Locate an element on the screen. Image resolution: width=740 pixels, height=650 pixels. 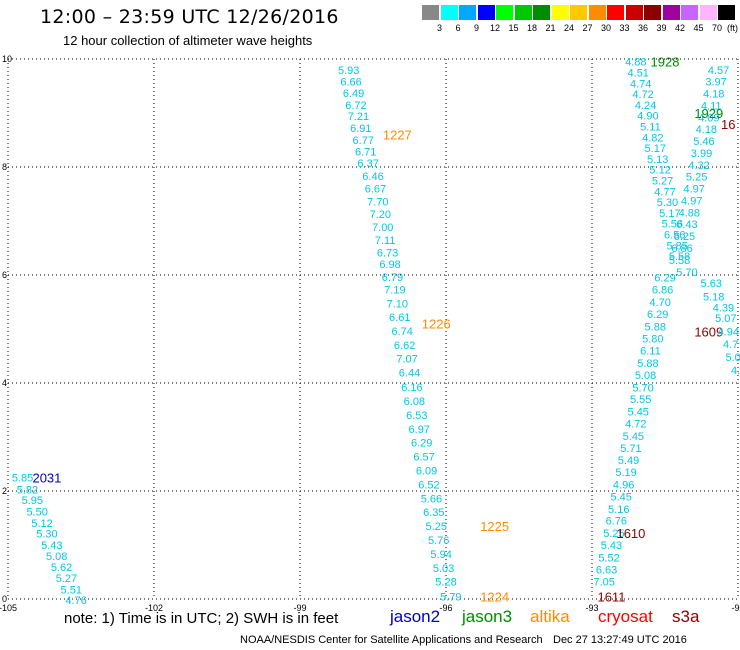
swh-value: 4.7 is located at coordinates (730, 345).